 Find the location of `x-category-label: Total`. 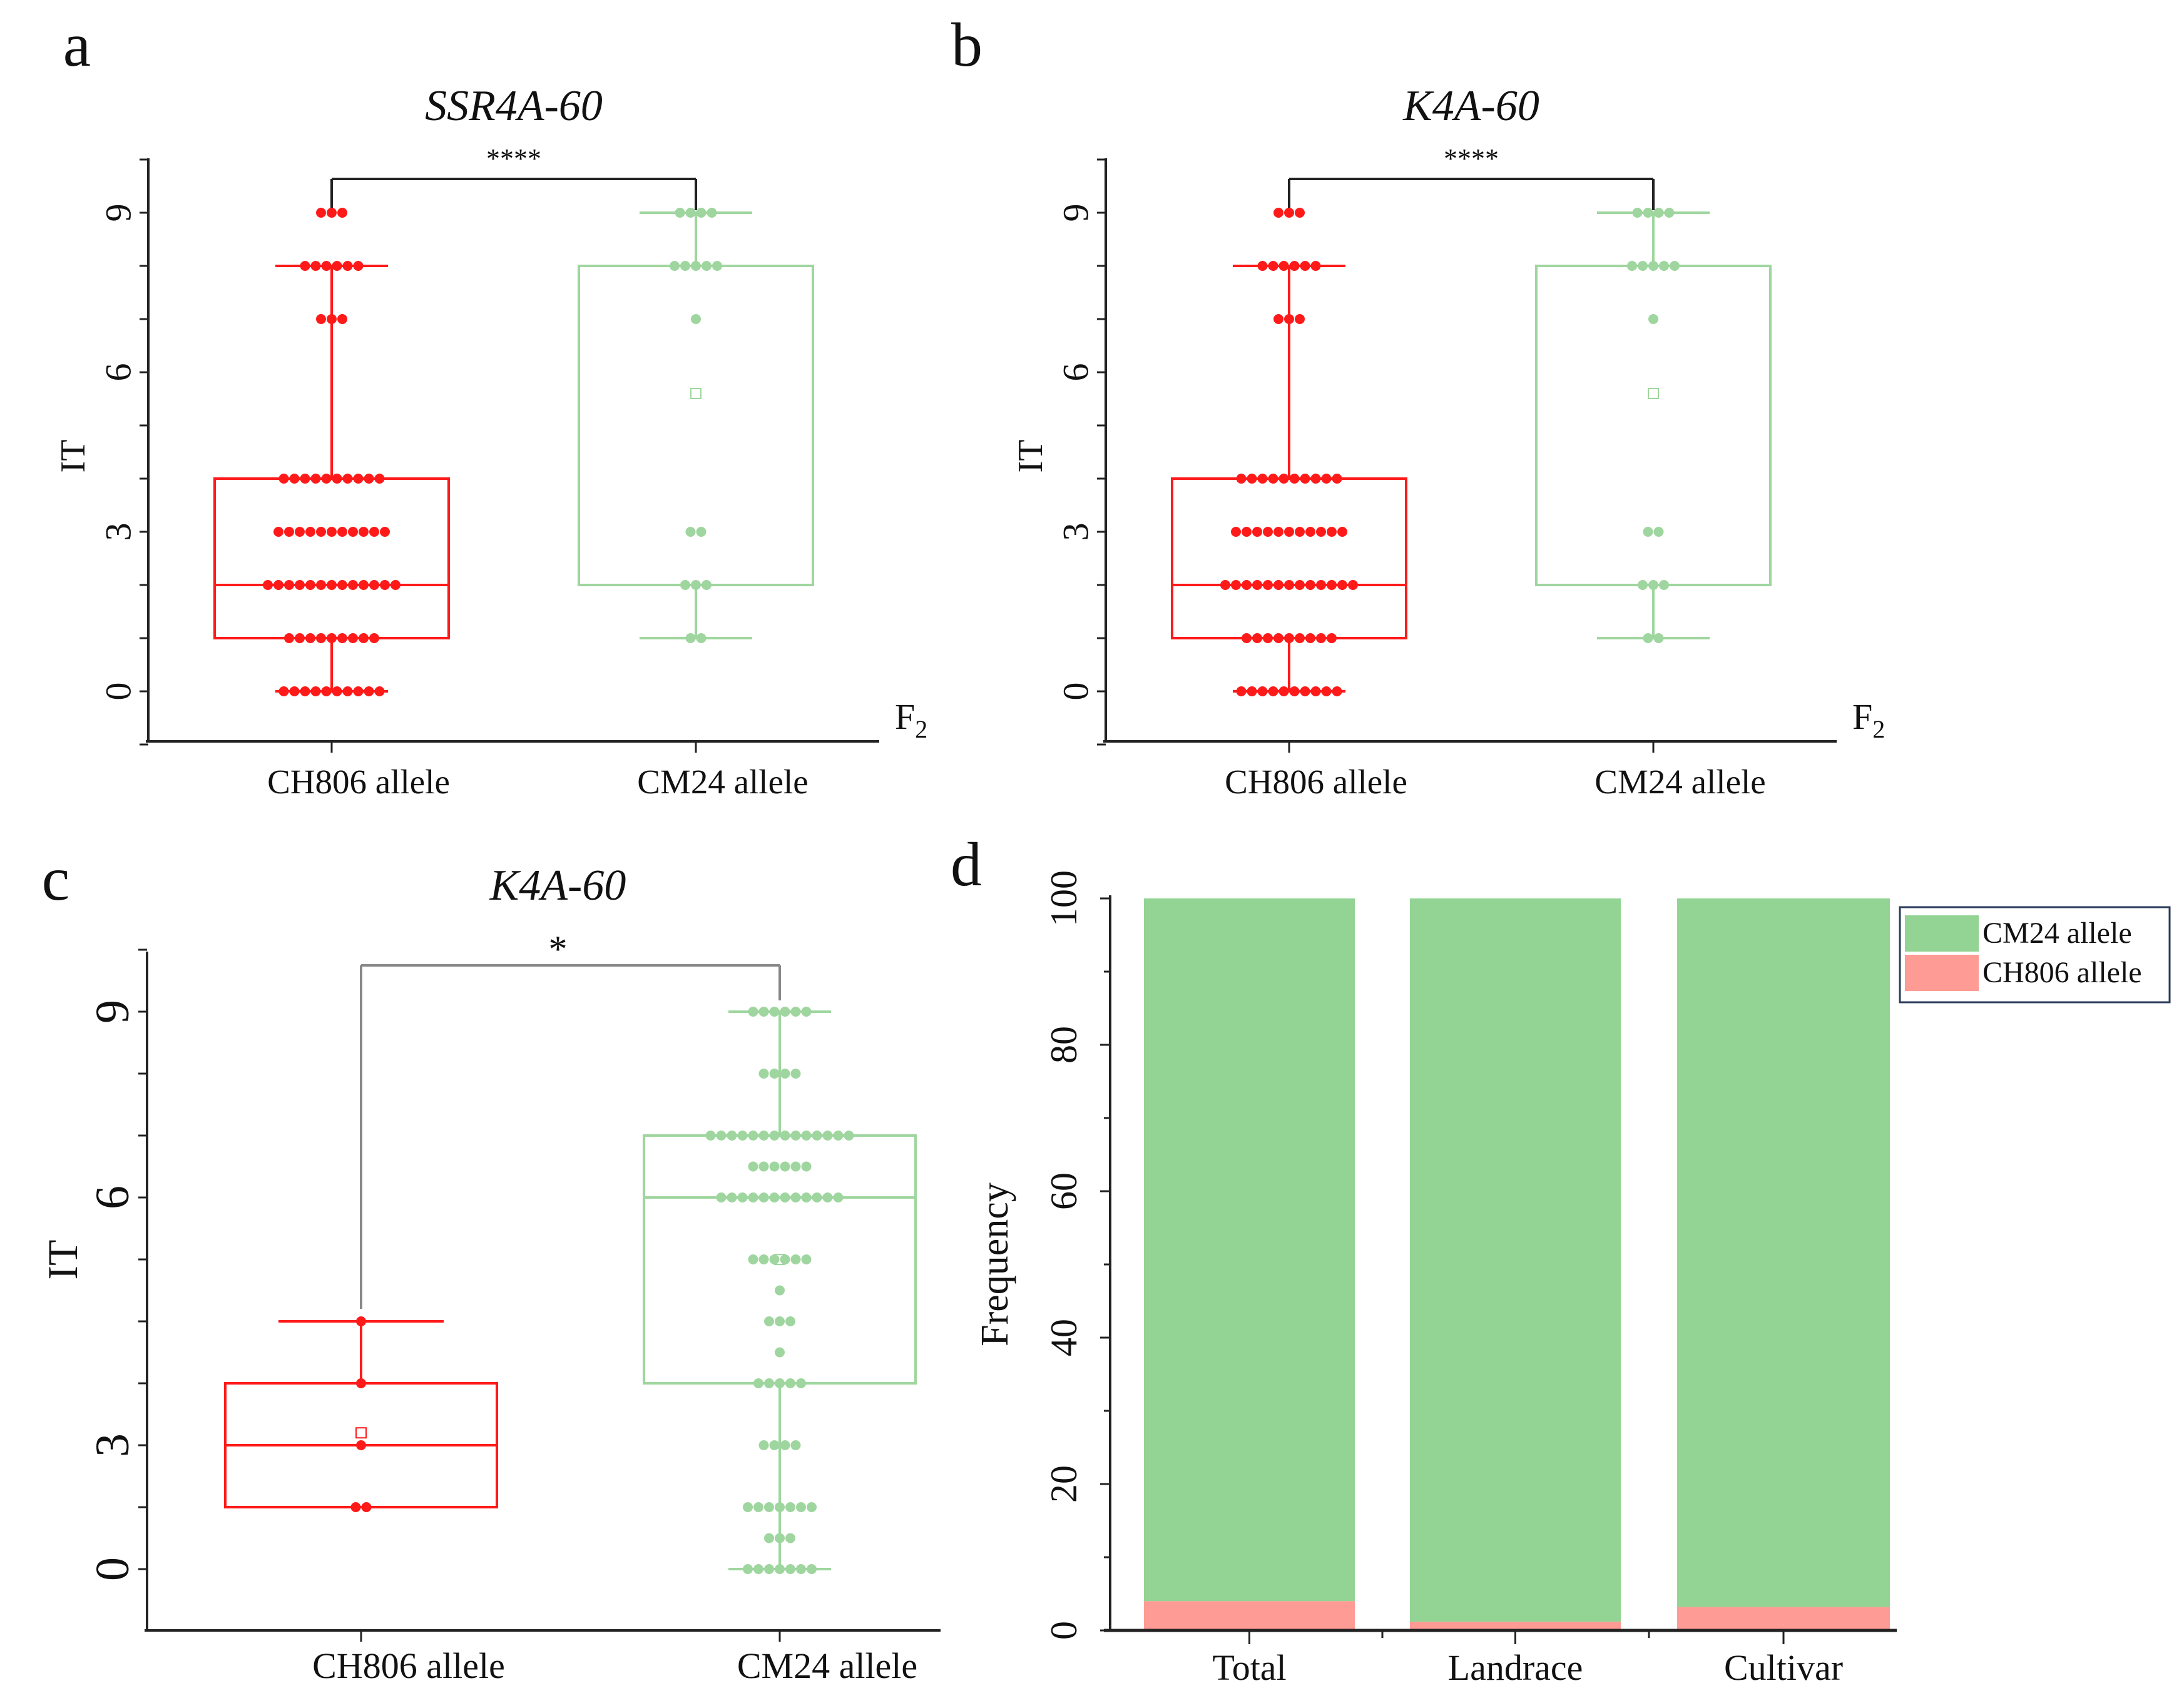

x-category-label: Total is located at coordinates (1249, 1668).